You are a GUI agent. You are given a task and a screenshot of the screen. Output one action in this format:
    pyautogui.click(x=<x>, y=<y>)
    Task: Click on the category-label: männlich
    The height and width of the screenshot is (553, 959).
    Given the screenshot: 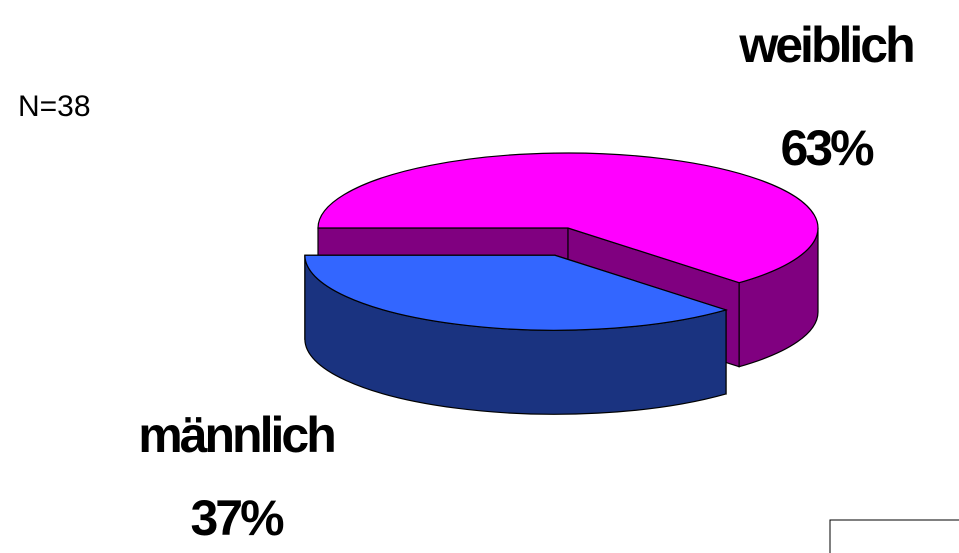 What is the action you would take?
    pyautogui.click(x=236, y=435)
    